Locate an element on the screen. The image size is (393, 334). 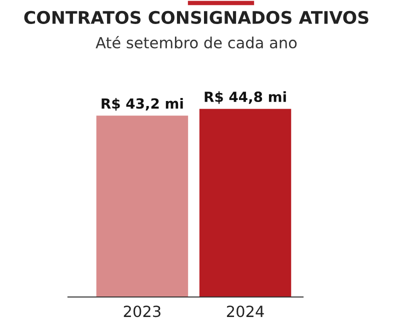
data-label: R$ 44,8 mi is located at coordinates (245, 97).